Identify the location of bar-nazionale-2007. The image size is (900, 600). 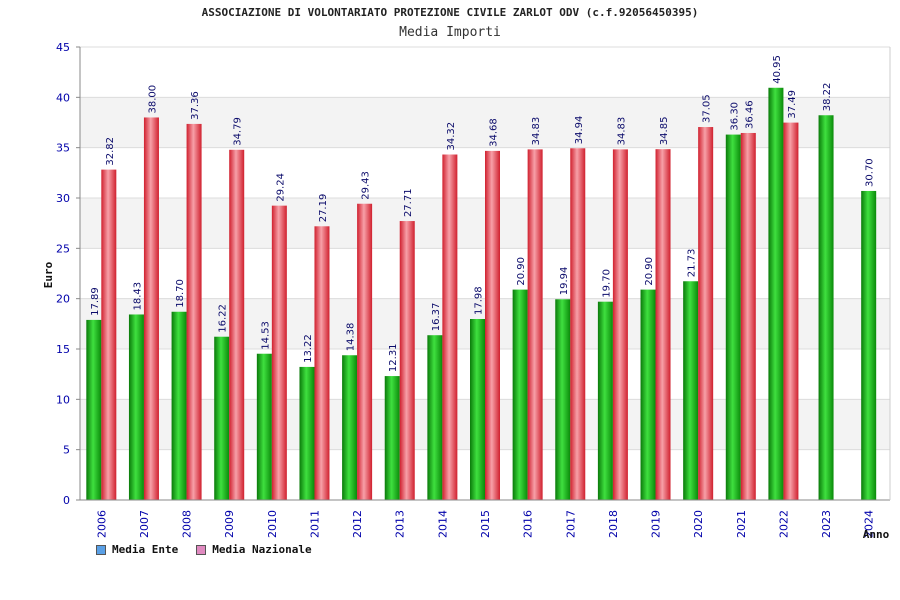
(151, 308).